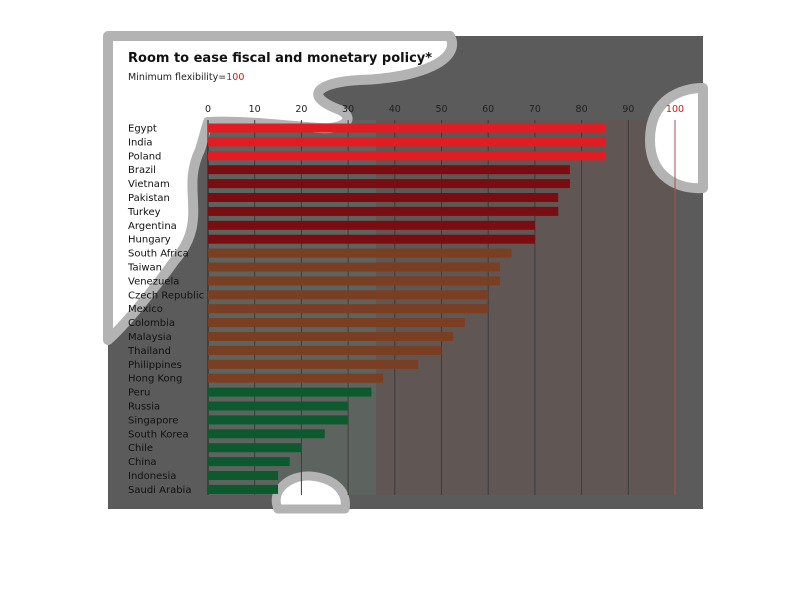  I want to click on category-label: Vietnam, so click(149, 184).